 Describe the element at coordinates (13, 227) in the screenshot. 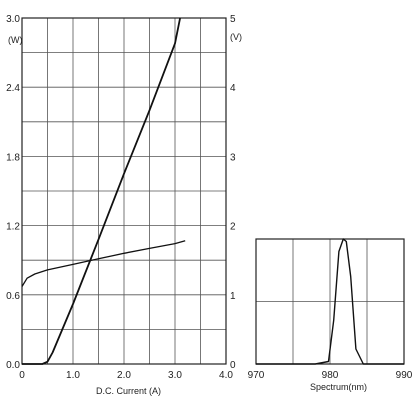

I see `y-left-tick-label: 1.2` at that location.